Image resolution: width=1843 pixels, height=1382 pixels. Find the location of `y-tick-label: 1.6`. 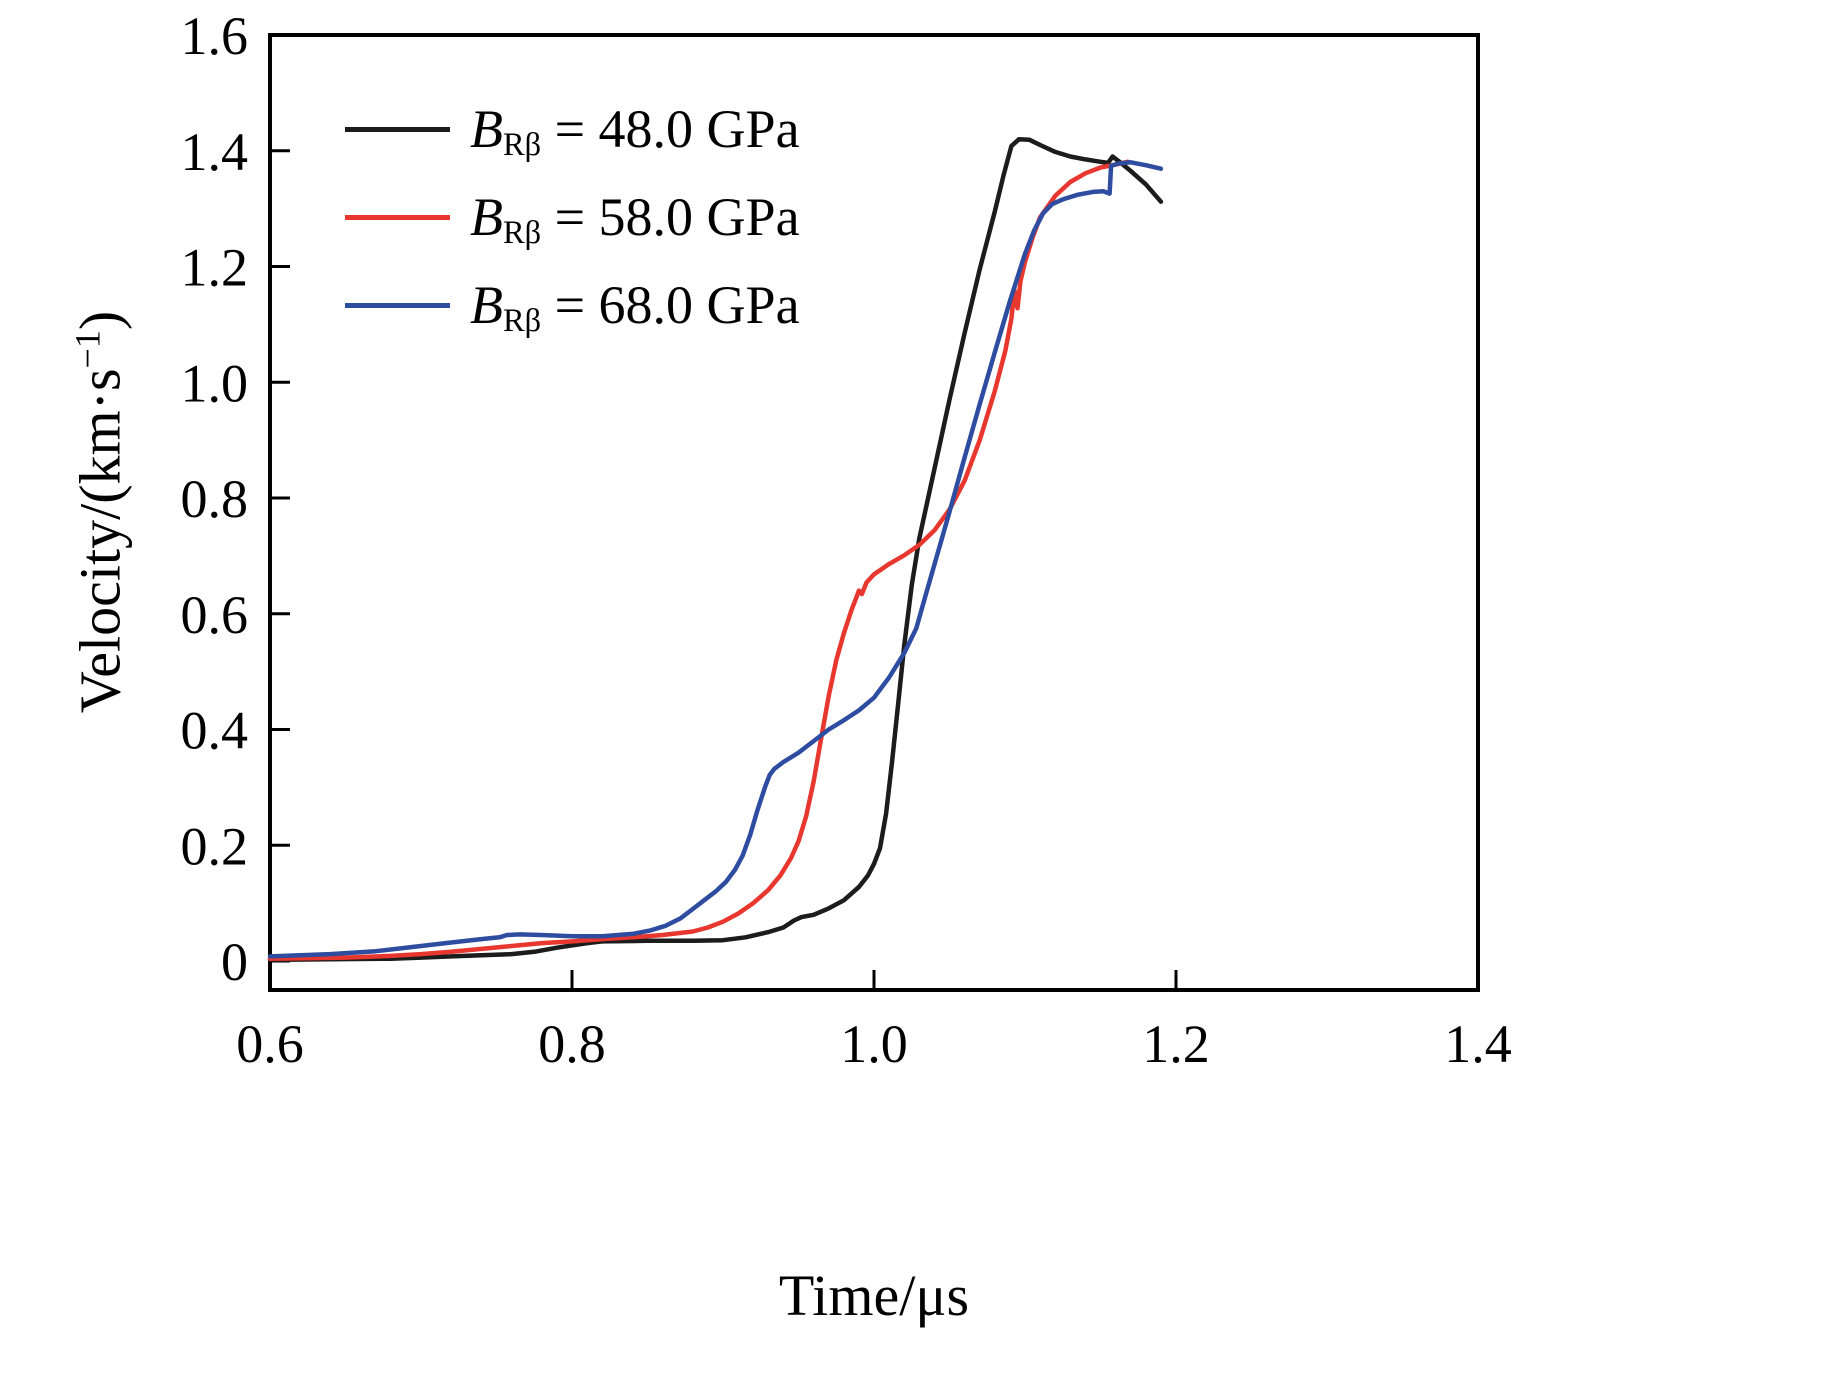

y-tick-label: 1.6 is located at coordinates (215, 36).